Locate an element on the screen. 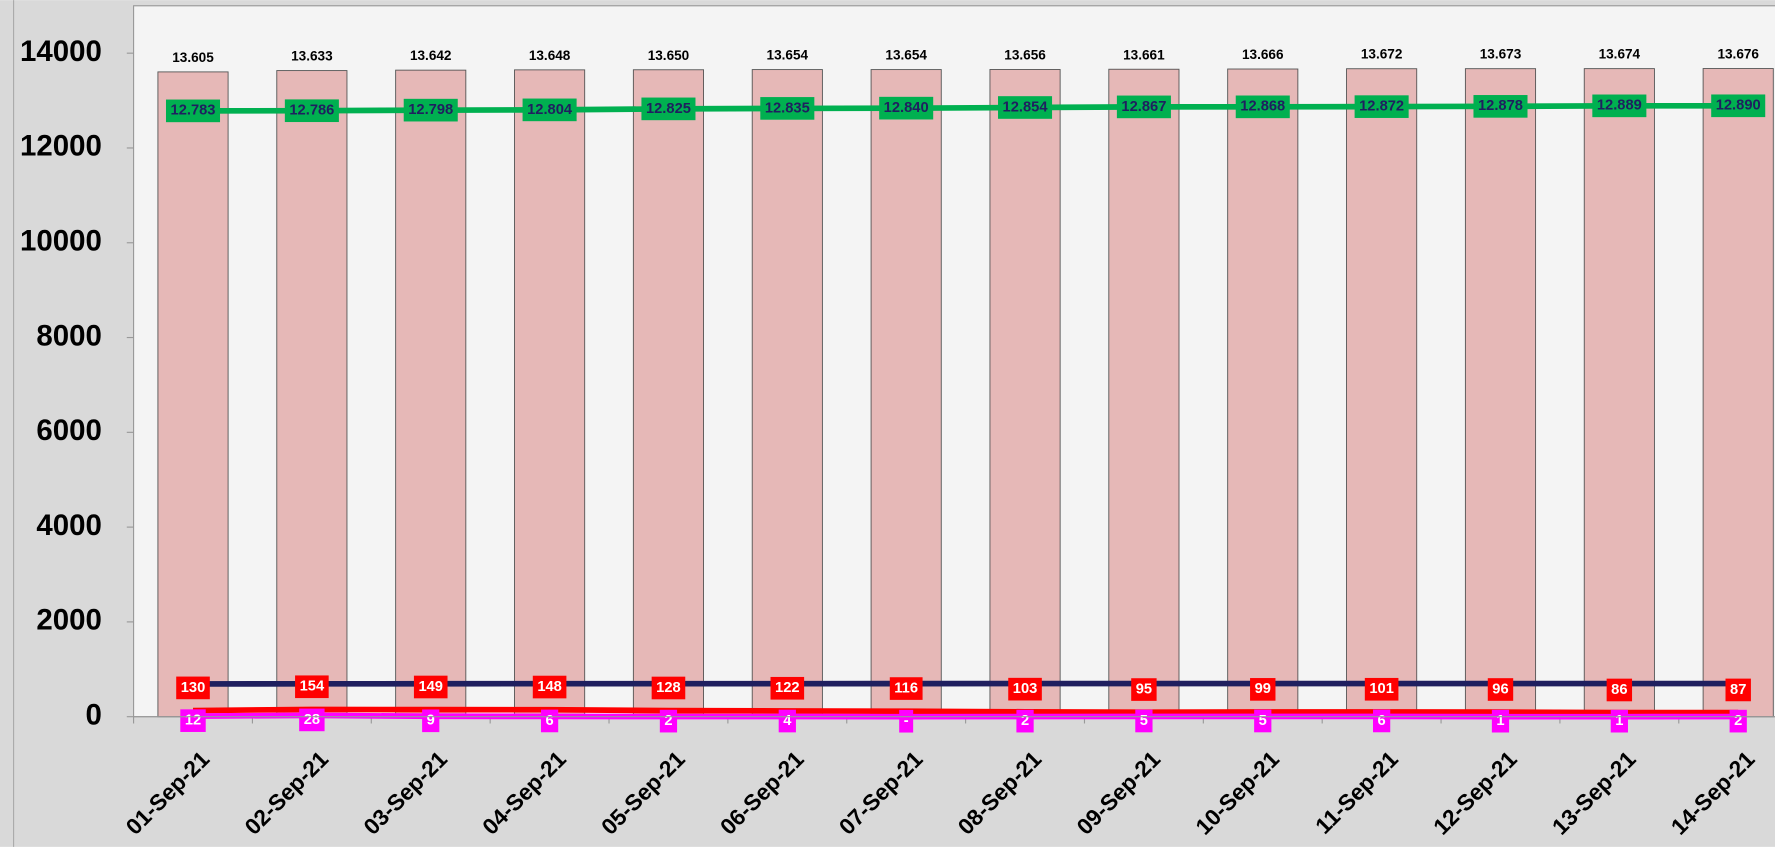  data-label: 2 is located at coordinates (1738, 721).